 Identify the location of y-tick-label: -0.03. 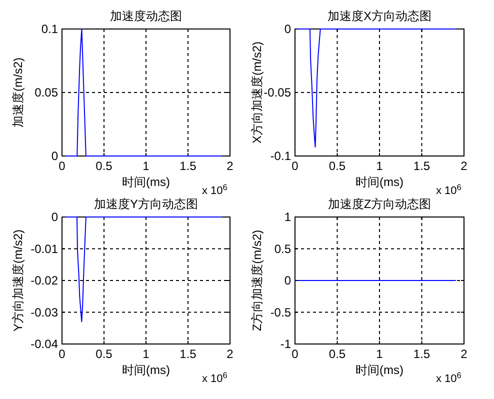
(44, 312).